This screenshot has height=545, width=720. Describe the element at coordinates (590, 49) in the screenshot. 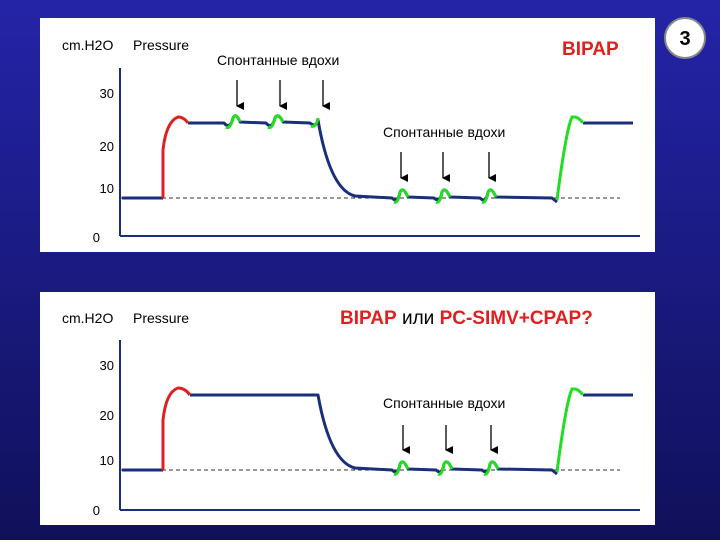

I see `panel-title: BIPAP` at that location.